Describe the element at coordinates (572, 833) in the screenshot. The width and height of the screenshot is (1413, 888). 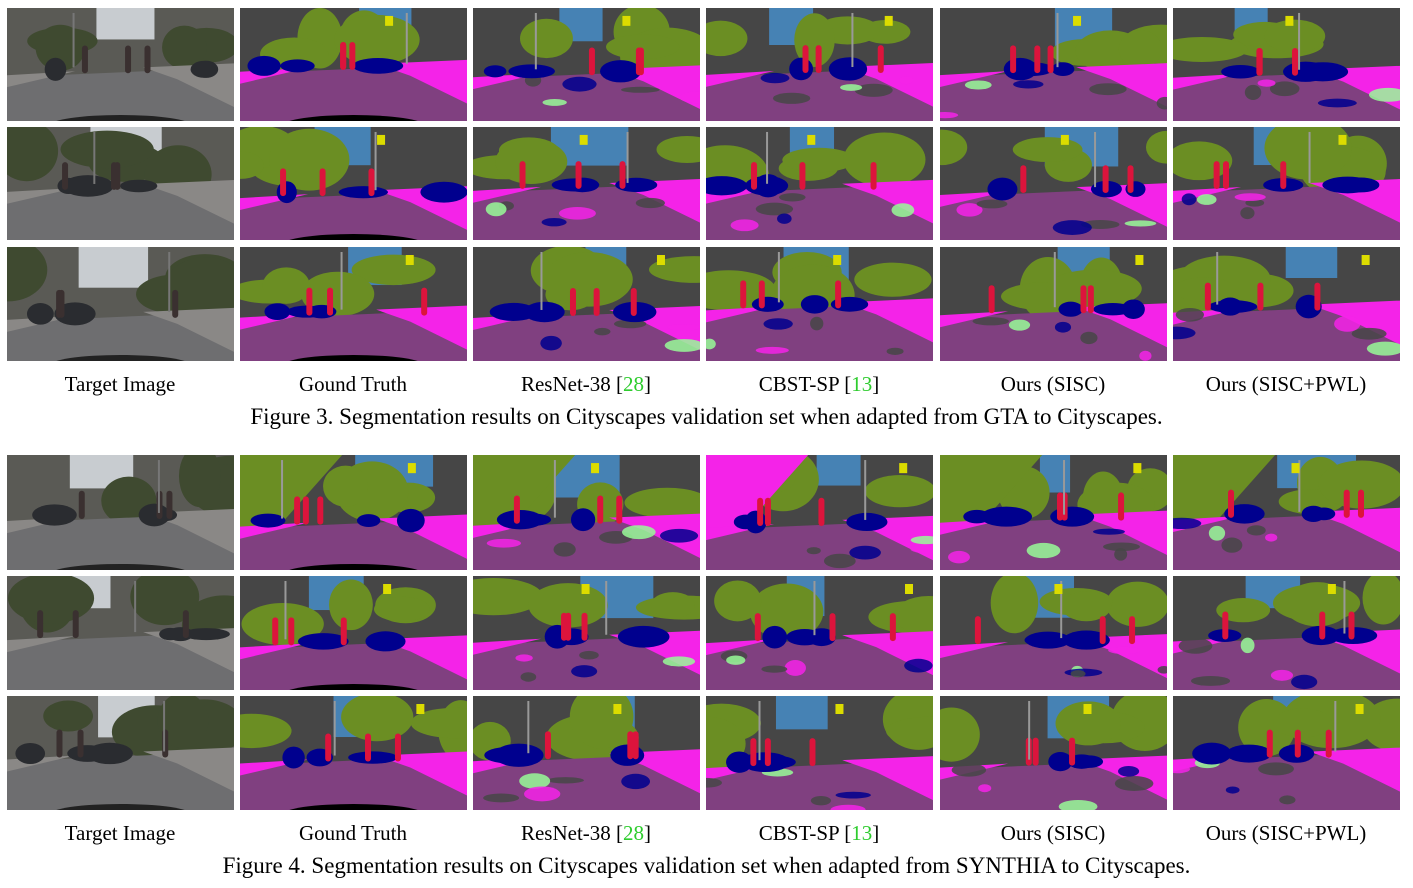
I see `label-text: ResNet-38 [` at that location.